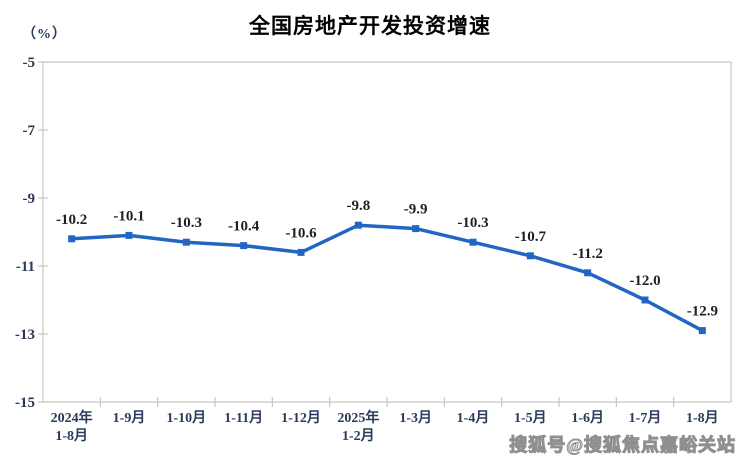 Image resolution: width=740 pixels, height=455 pixels. Describe the element at coordinates (416, 210) in the screenshot. I see `data-point-label: -9.9` at that location.